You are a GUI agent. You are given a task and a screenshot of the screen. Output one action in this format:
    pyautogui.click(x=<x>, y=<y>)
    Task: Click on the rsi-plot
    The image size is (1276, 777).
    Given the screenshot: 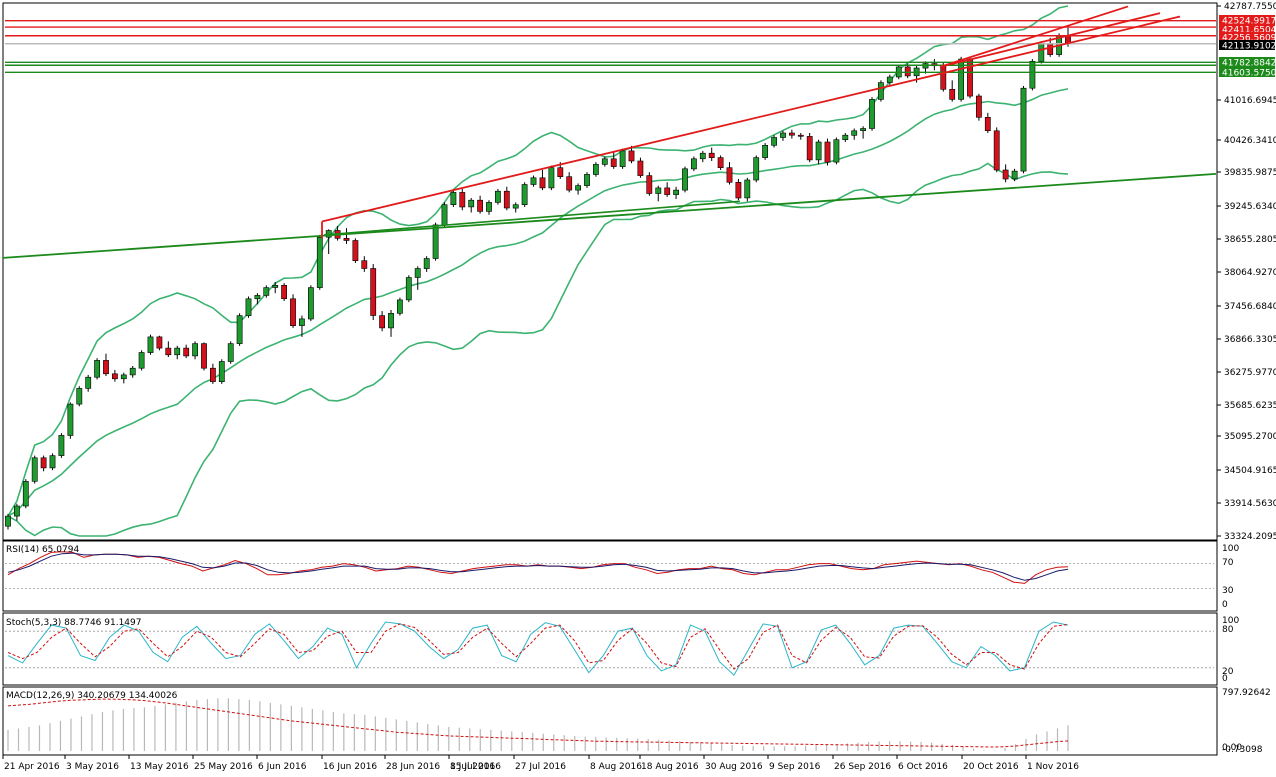 What is the action you would take?
    pyautogui.click(x=609, y=570)
    